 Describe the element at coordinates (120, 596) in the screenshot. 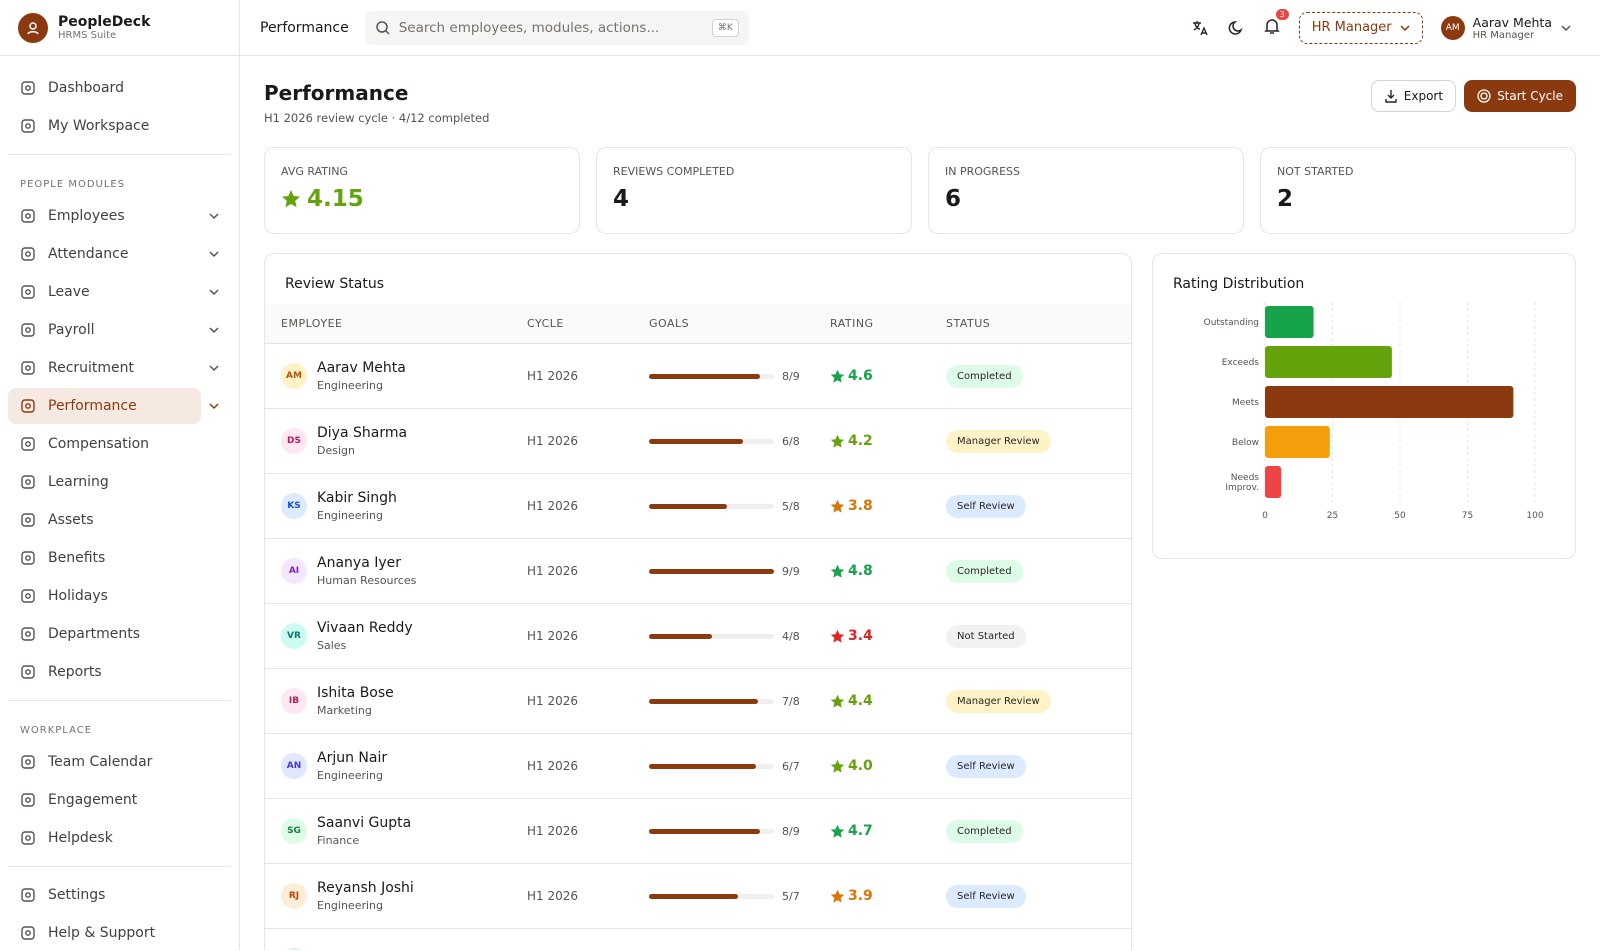

I see `nav-item: Holidays` at that location.